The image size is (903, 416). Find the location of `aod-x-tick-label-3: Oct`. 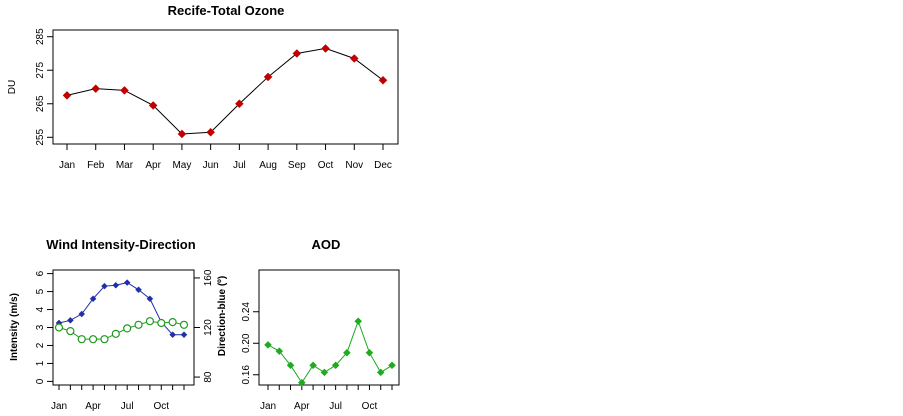

aod-x-tick-label-3: Oct is located at coordinates (370, 406).